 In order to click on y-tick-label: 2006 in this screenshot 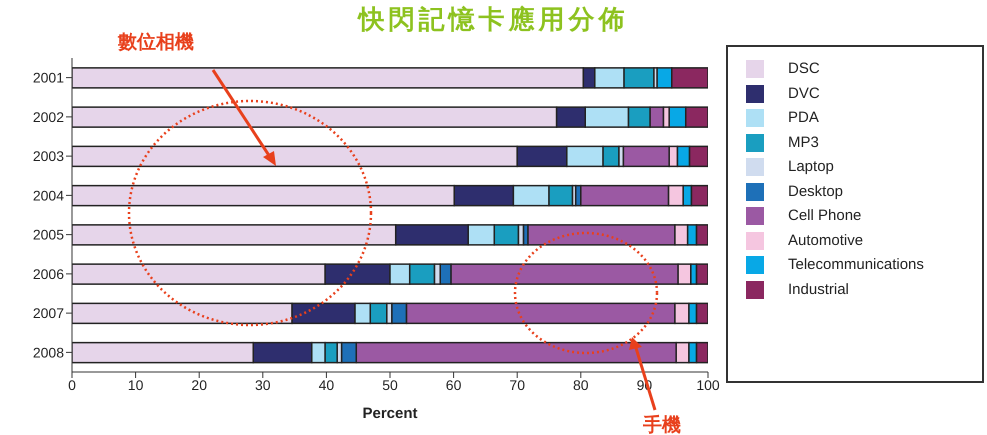, I will do `click(48, 274)`.